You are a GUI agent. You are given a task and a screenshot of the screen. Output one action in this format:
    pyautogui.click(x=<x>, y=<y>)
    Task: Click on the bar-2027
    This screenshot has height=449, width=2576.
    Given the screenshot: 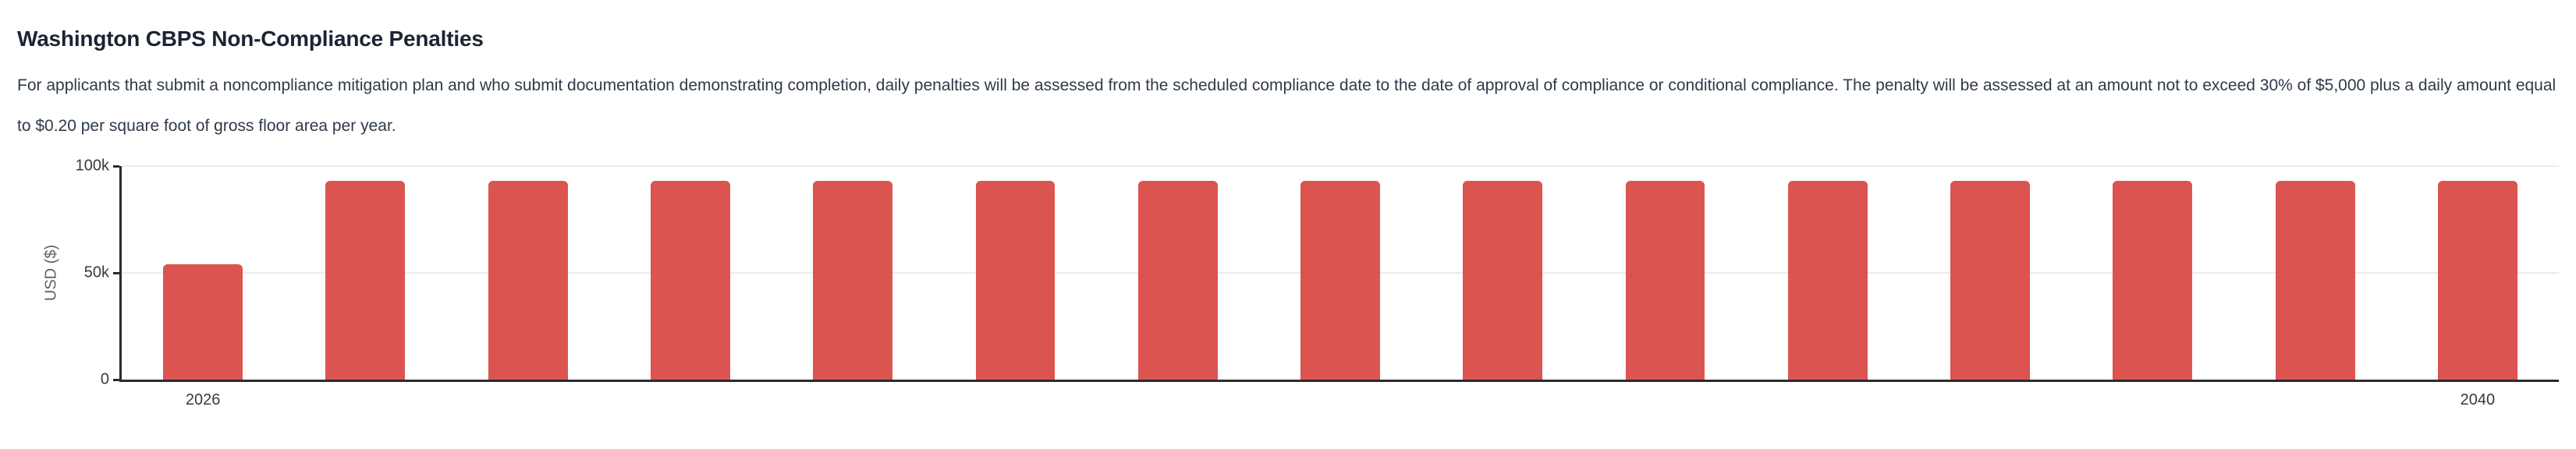 What is the action you would take?
    pyautogui.click(x=365, y=280)
    